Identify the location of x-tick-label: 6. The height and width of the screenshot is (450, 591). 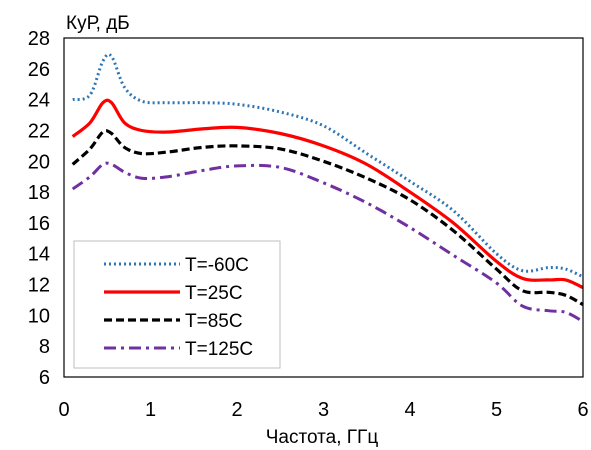
(582, 410).